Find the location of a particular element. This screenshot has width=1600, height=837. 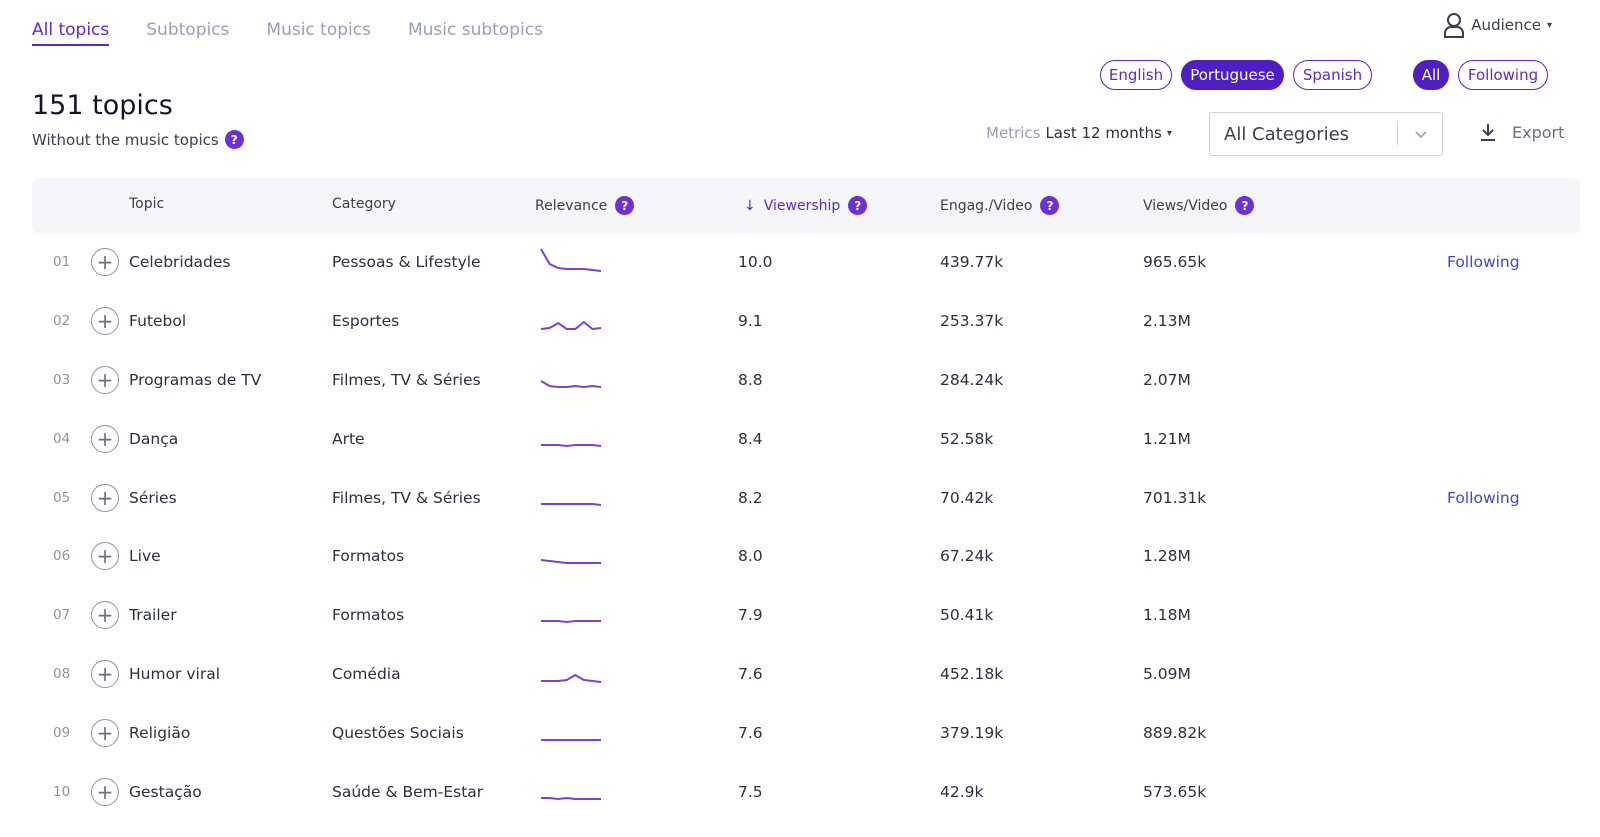

language-portuguese: Portuguese is located at coordinates (1232, 75).